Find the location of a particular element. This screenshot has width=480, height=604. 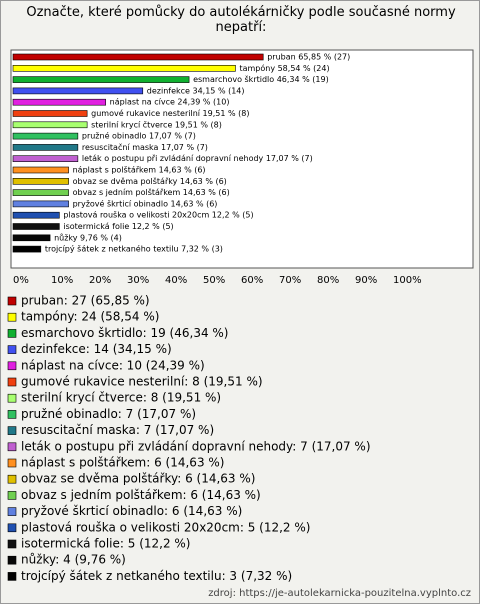

x-tick-label: 90% is located at coordinates (366, 280).